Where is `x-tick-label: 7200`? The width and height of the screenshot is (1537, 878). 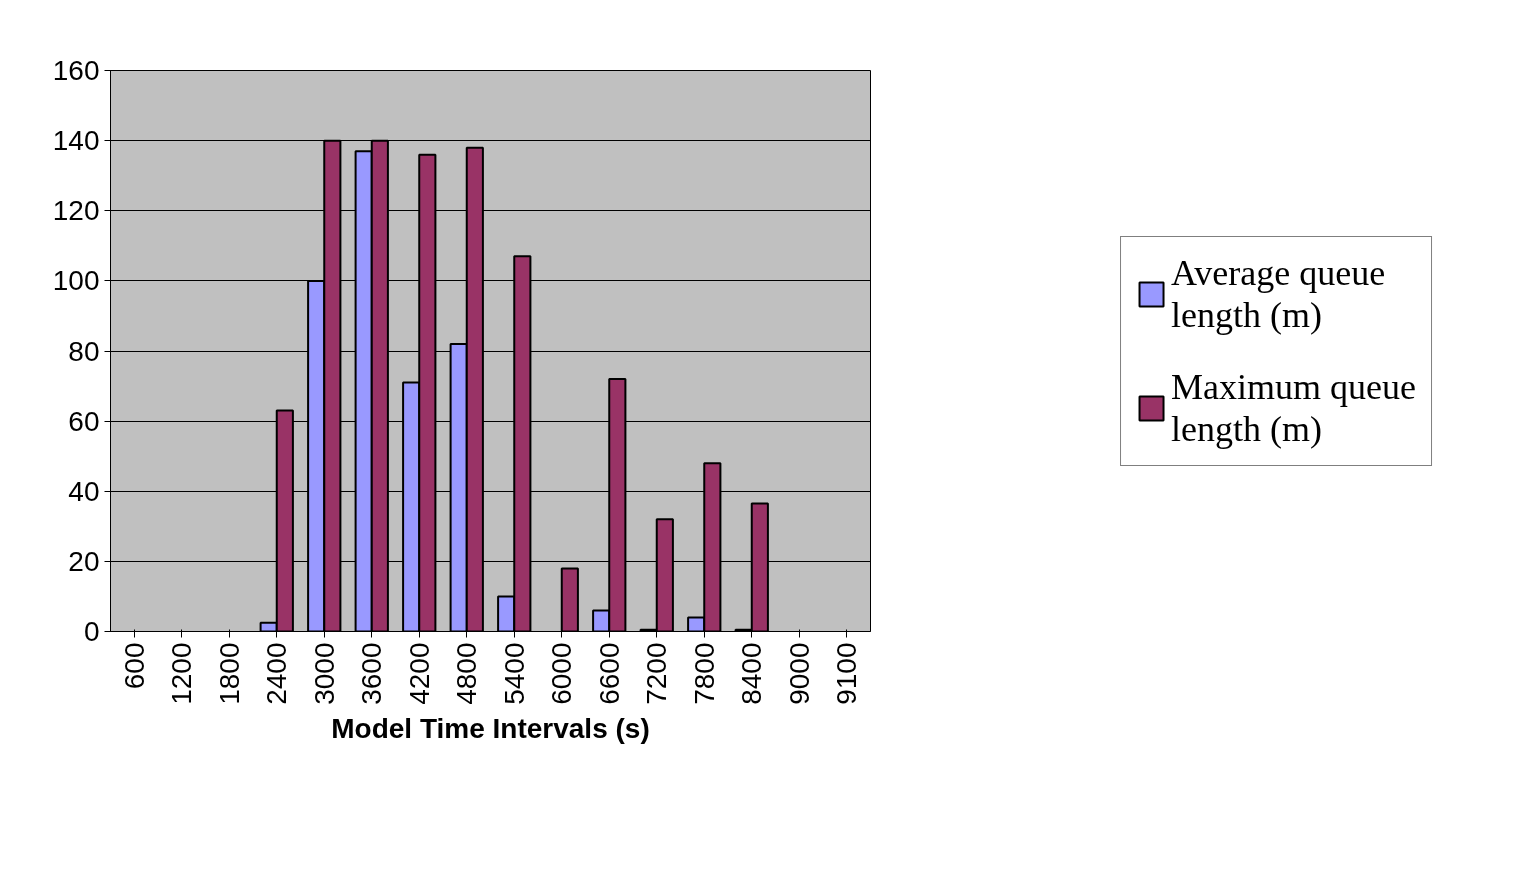
x-tick-label: 7200 is located at coordinates (657, 673).